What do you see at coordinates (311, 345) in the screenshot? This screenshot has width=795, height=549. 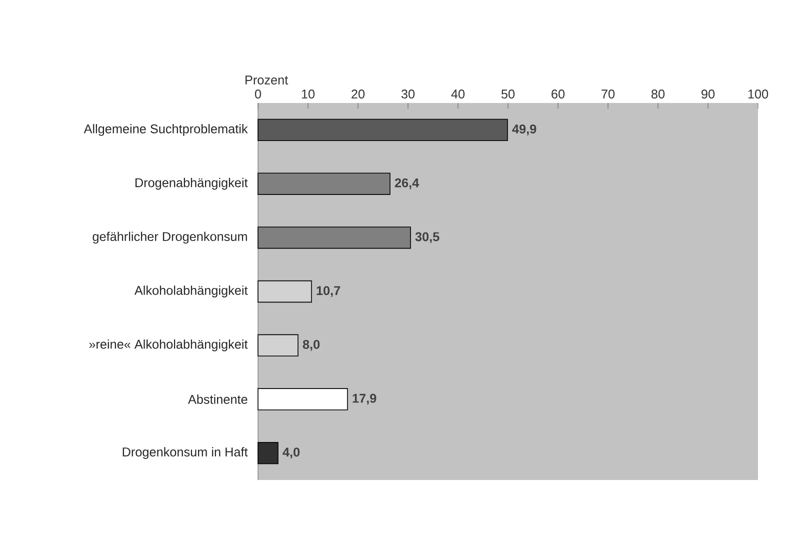 I see `data-label: 8,0` at bounding box center [311, 345].